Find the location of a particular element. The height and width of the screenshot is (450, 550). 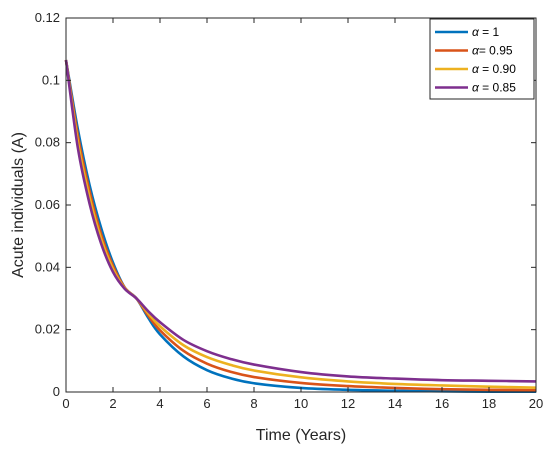

y-tick-label: 0.06 is located at coordinates (47, 204).